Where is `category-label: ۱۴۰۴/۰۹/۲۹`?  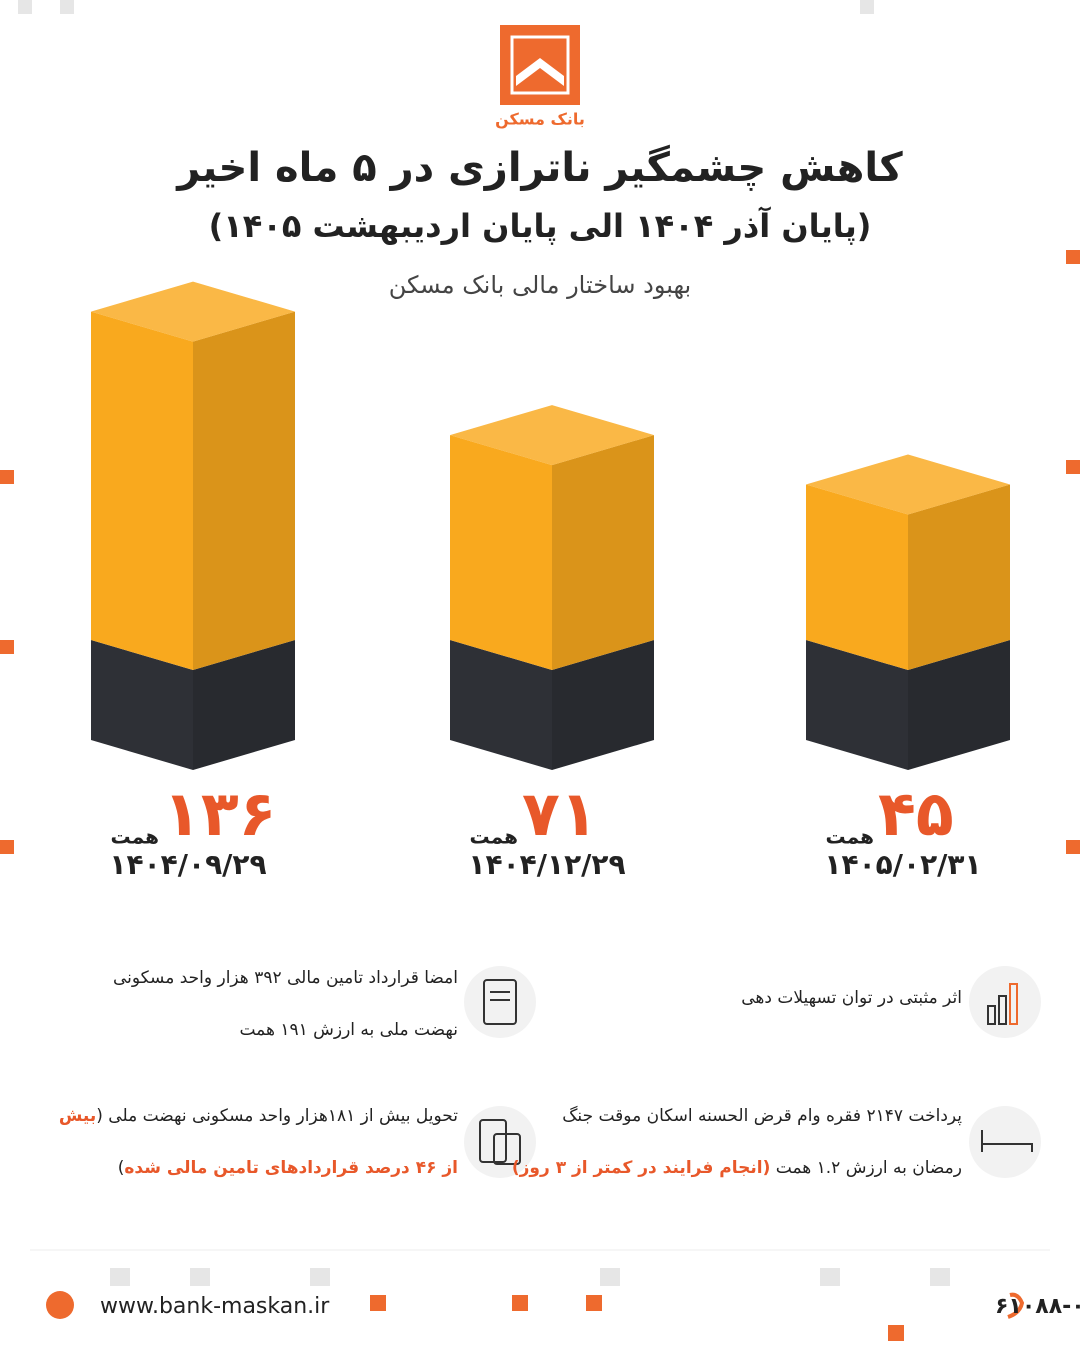 category-label: ۱۴۰۴/۰۹/۲۹ is located at coordinates (187, 864).